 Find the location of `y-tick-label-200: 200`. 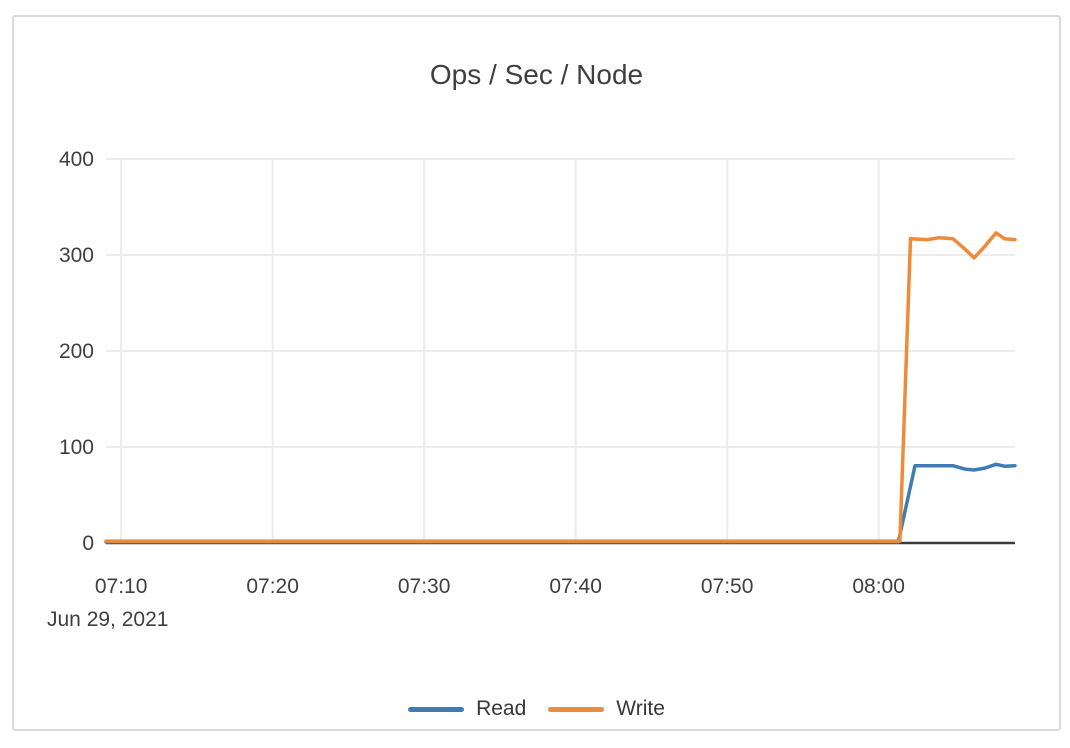

y-tick-label-200: 200 is located at coordinates (76, 351).